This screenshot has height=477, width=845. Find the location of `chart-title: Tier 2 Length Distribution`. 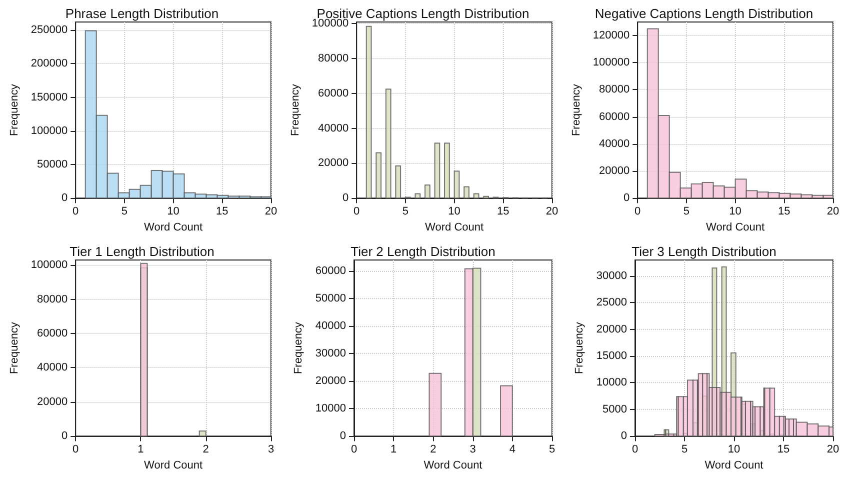

chart-title: Tier 2 Length Distribution is located at coordinates (423, 251).